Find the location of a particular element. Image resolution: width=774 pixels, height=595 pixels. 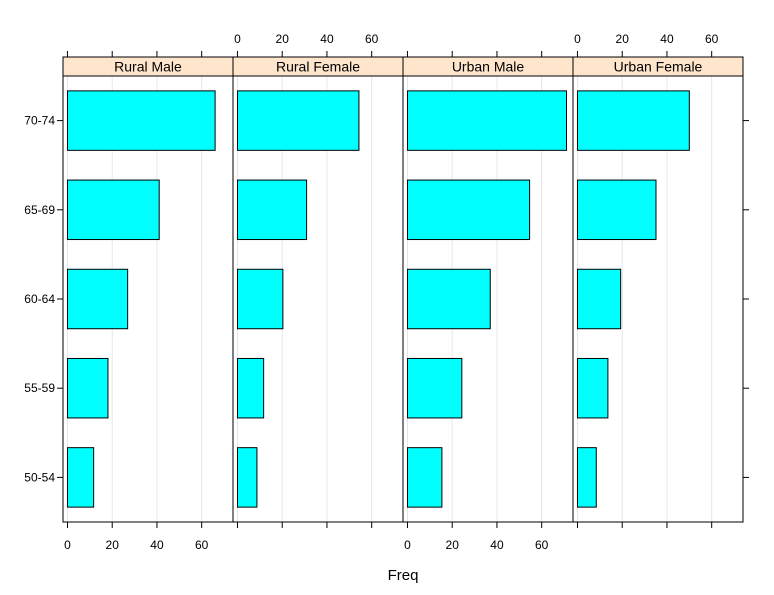

x-tick-label-top-rural-female-0: 0 is located at coordinates (237, 39).